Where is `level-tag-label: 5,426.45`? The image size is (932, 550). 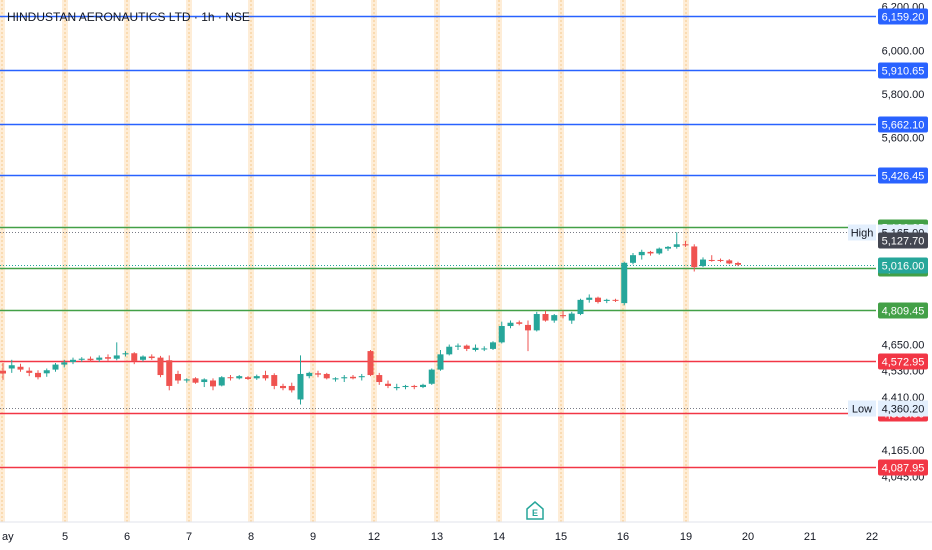 level-tag-label: 5,426.45 is located at coordinates (903, 177).